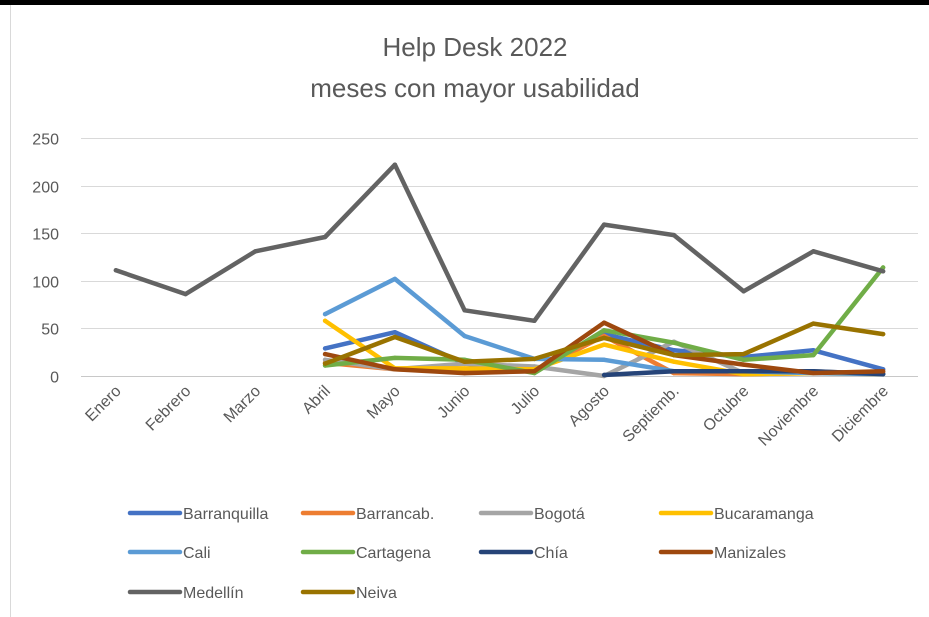 The image size is (929, 617). Describe the element at coordinates (523, 553) in the screenshot. I see `legend-item: Chía` at that location.